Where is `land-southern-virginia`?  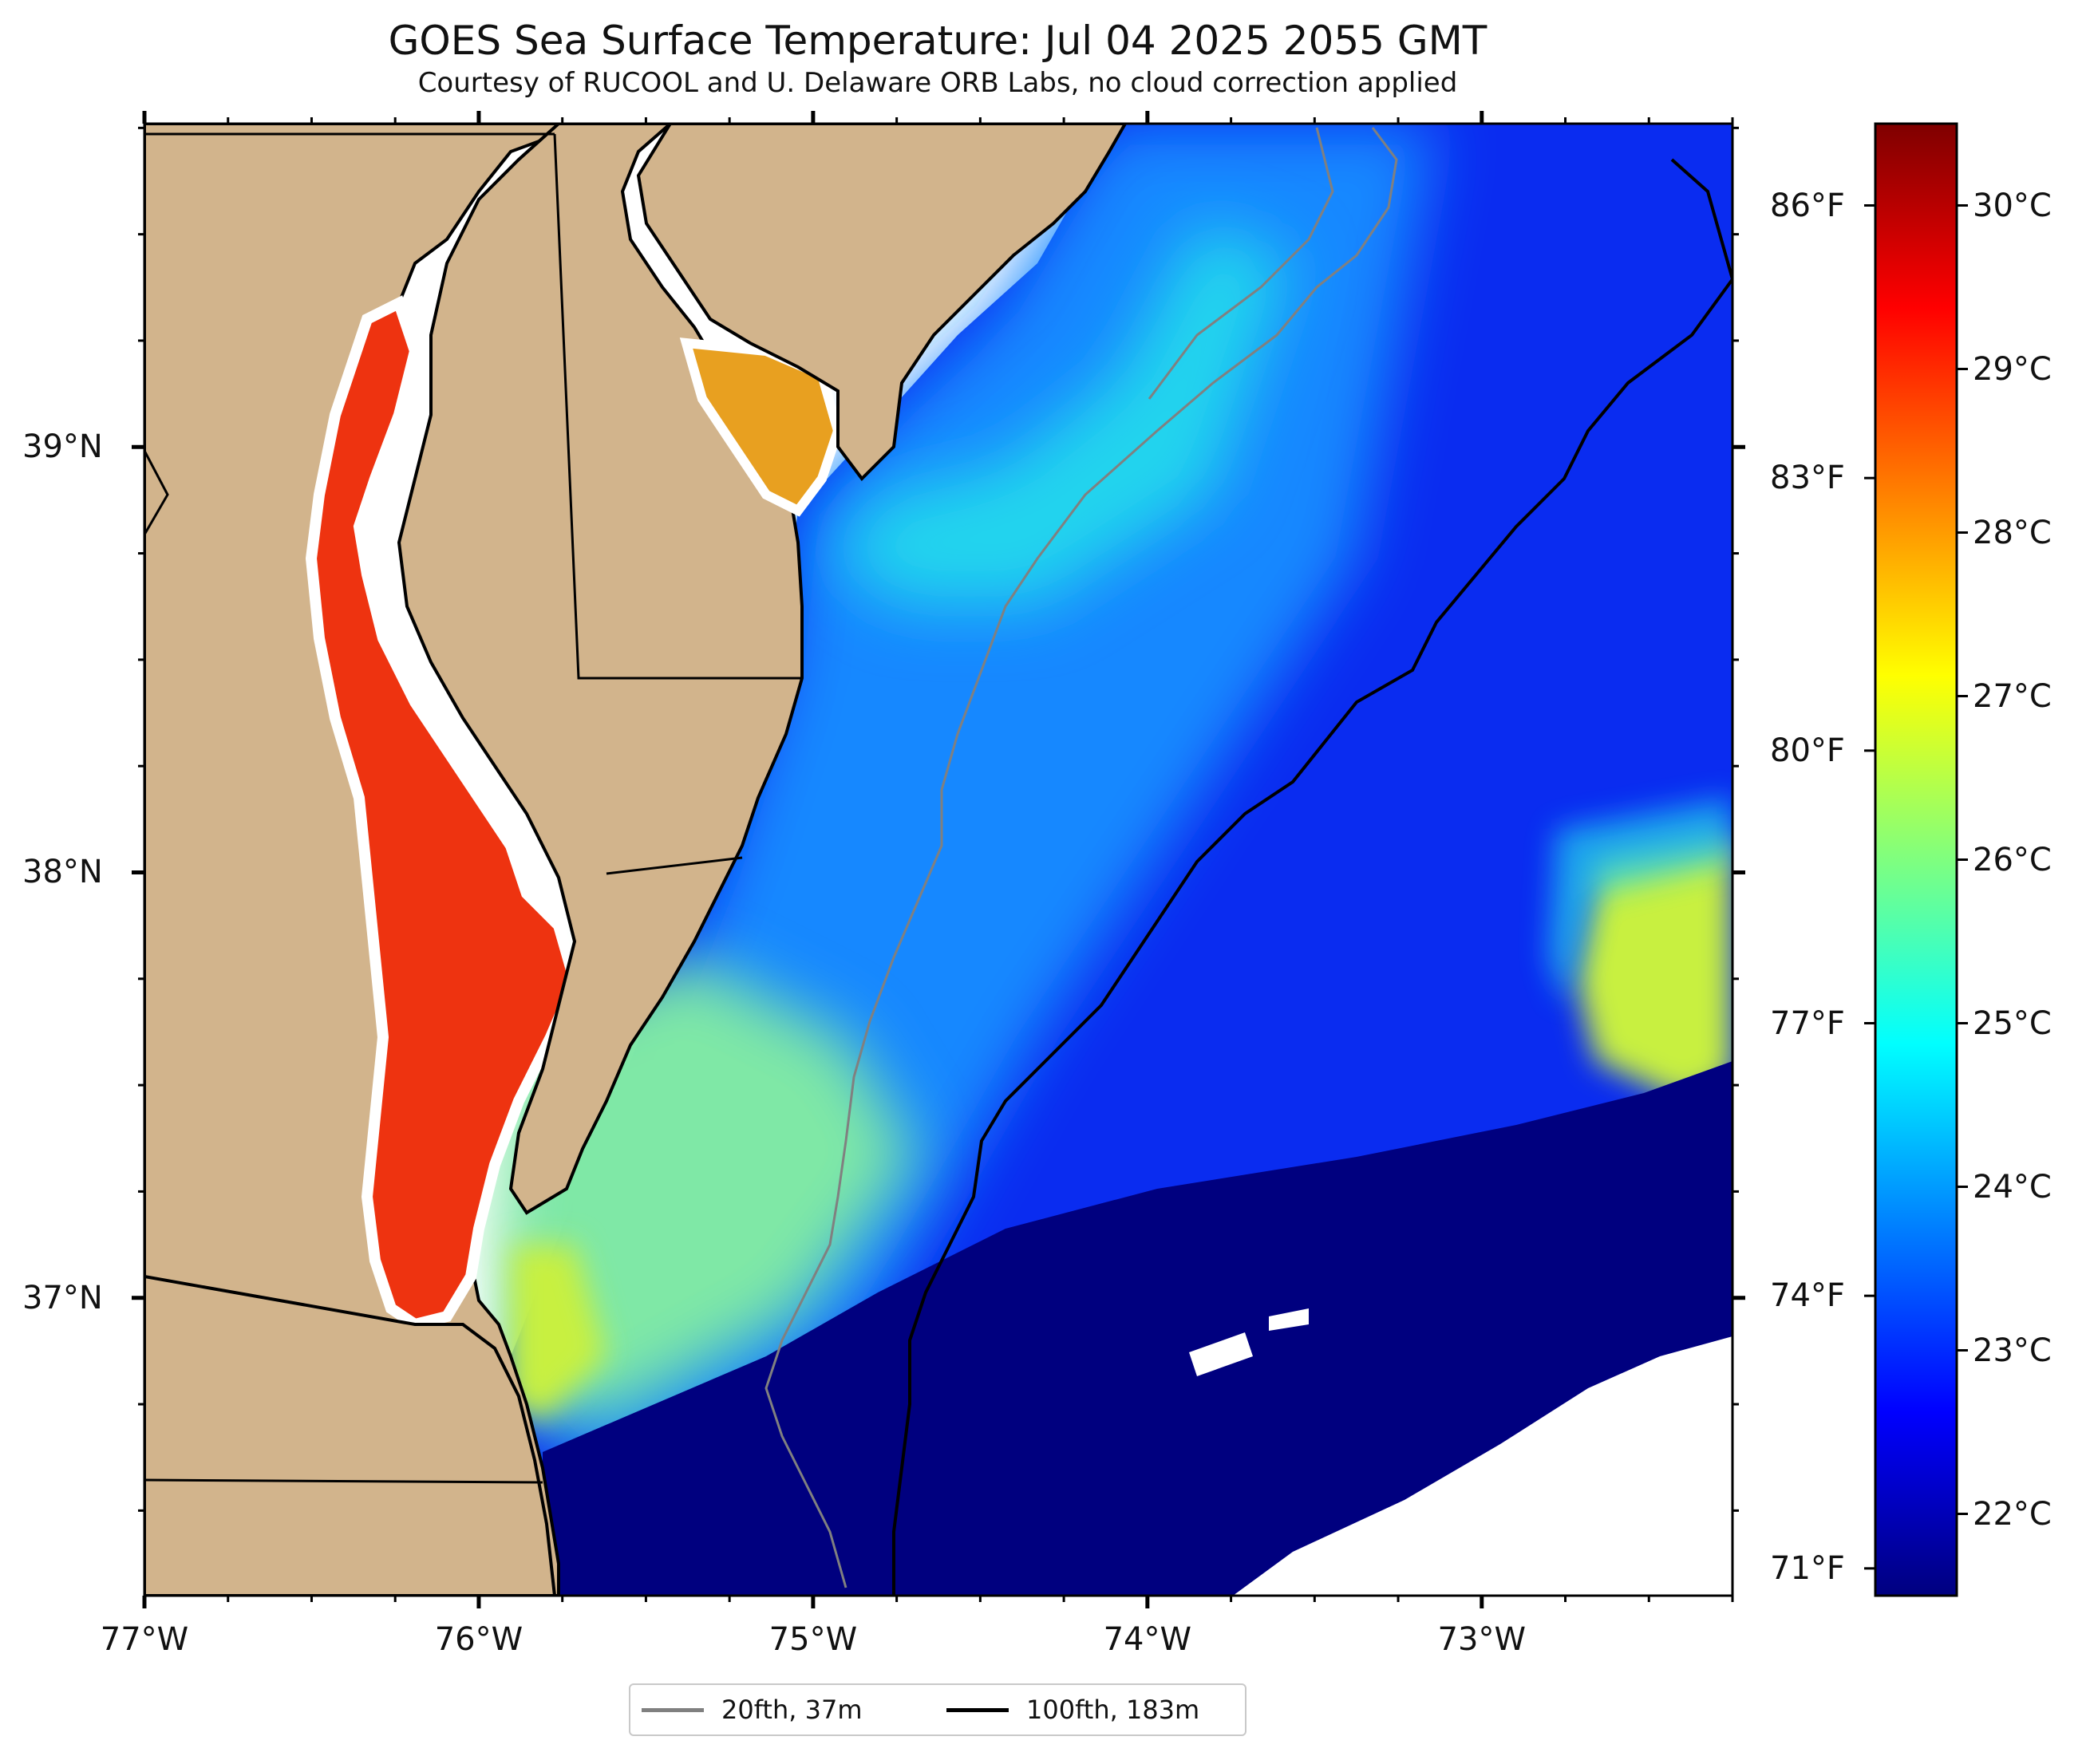
land-southern-virginia is located at coordinates (350, 1435).